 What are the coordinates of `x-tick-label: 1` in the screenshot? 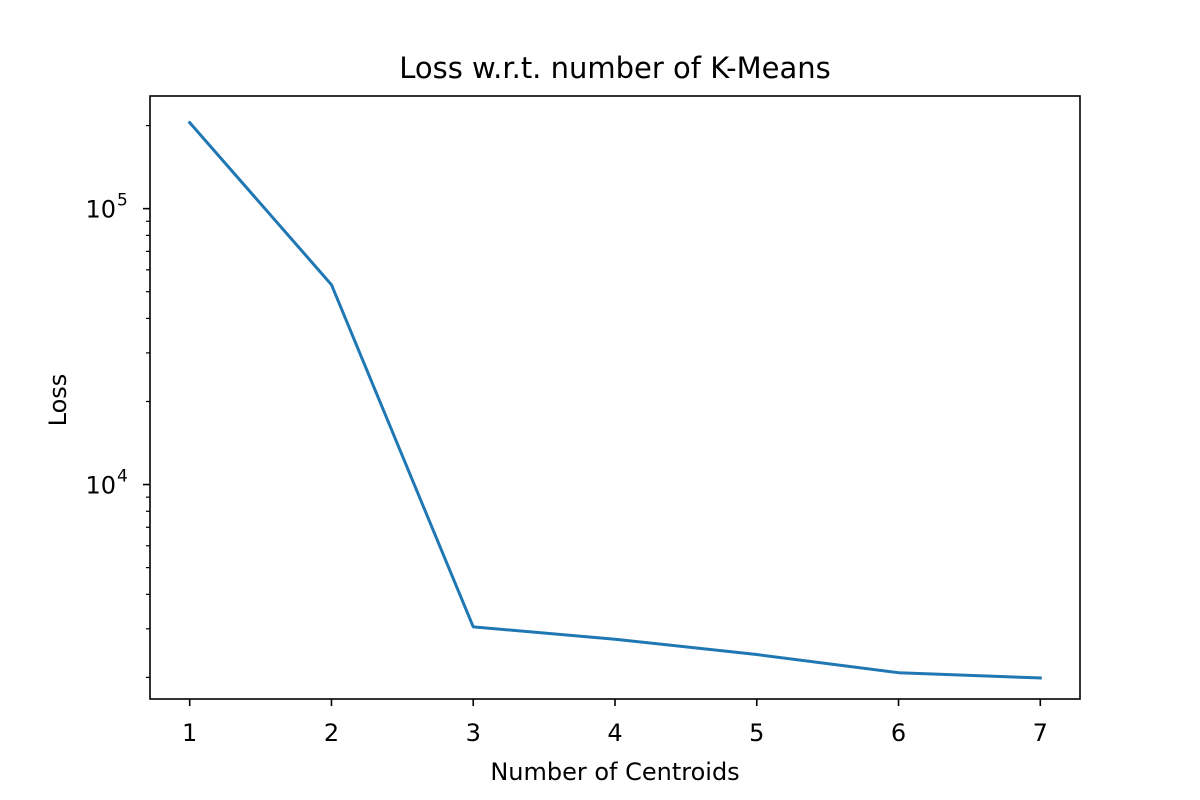 It's located at (189, 733).